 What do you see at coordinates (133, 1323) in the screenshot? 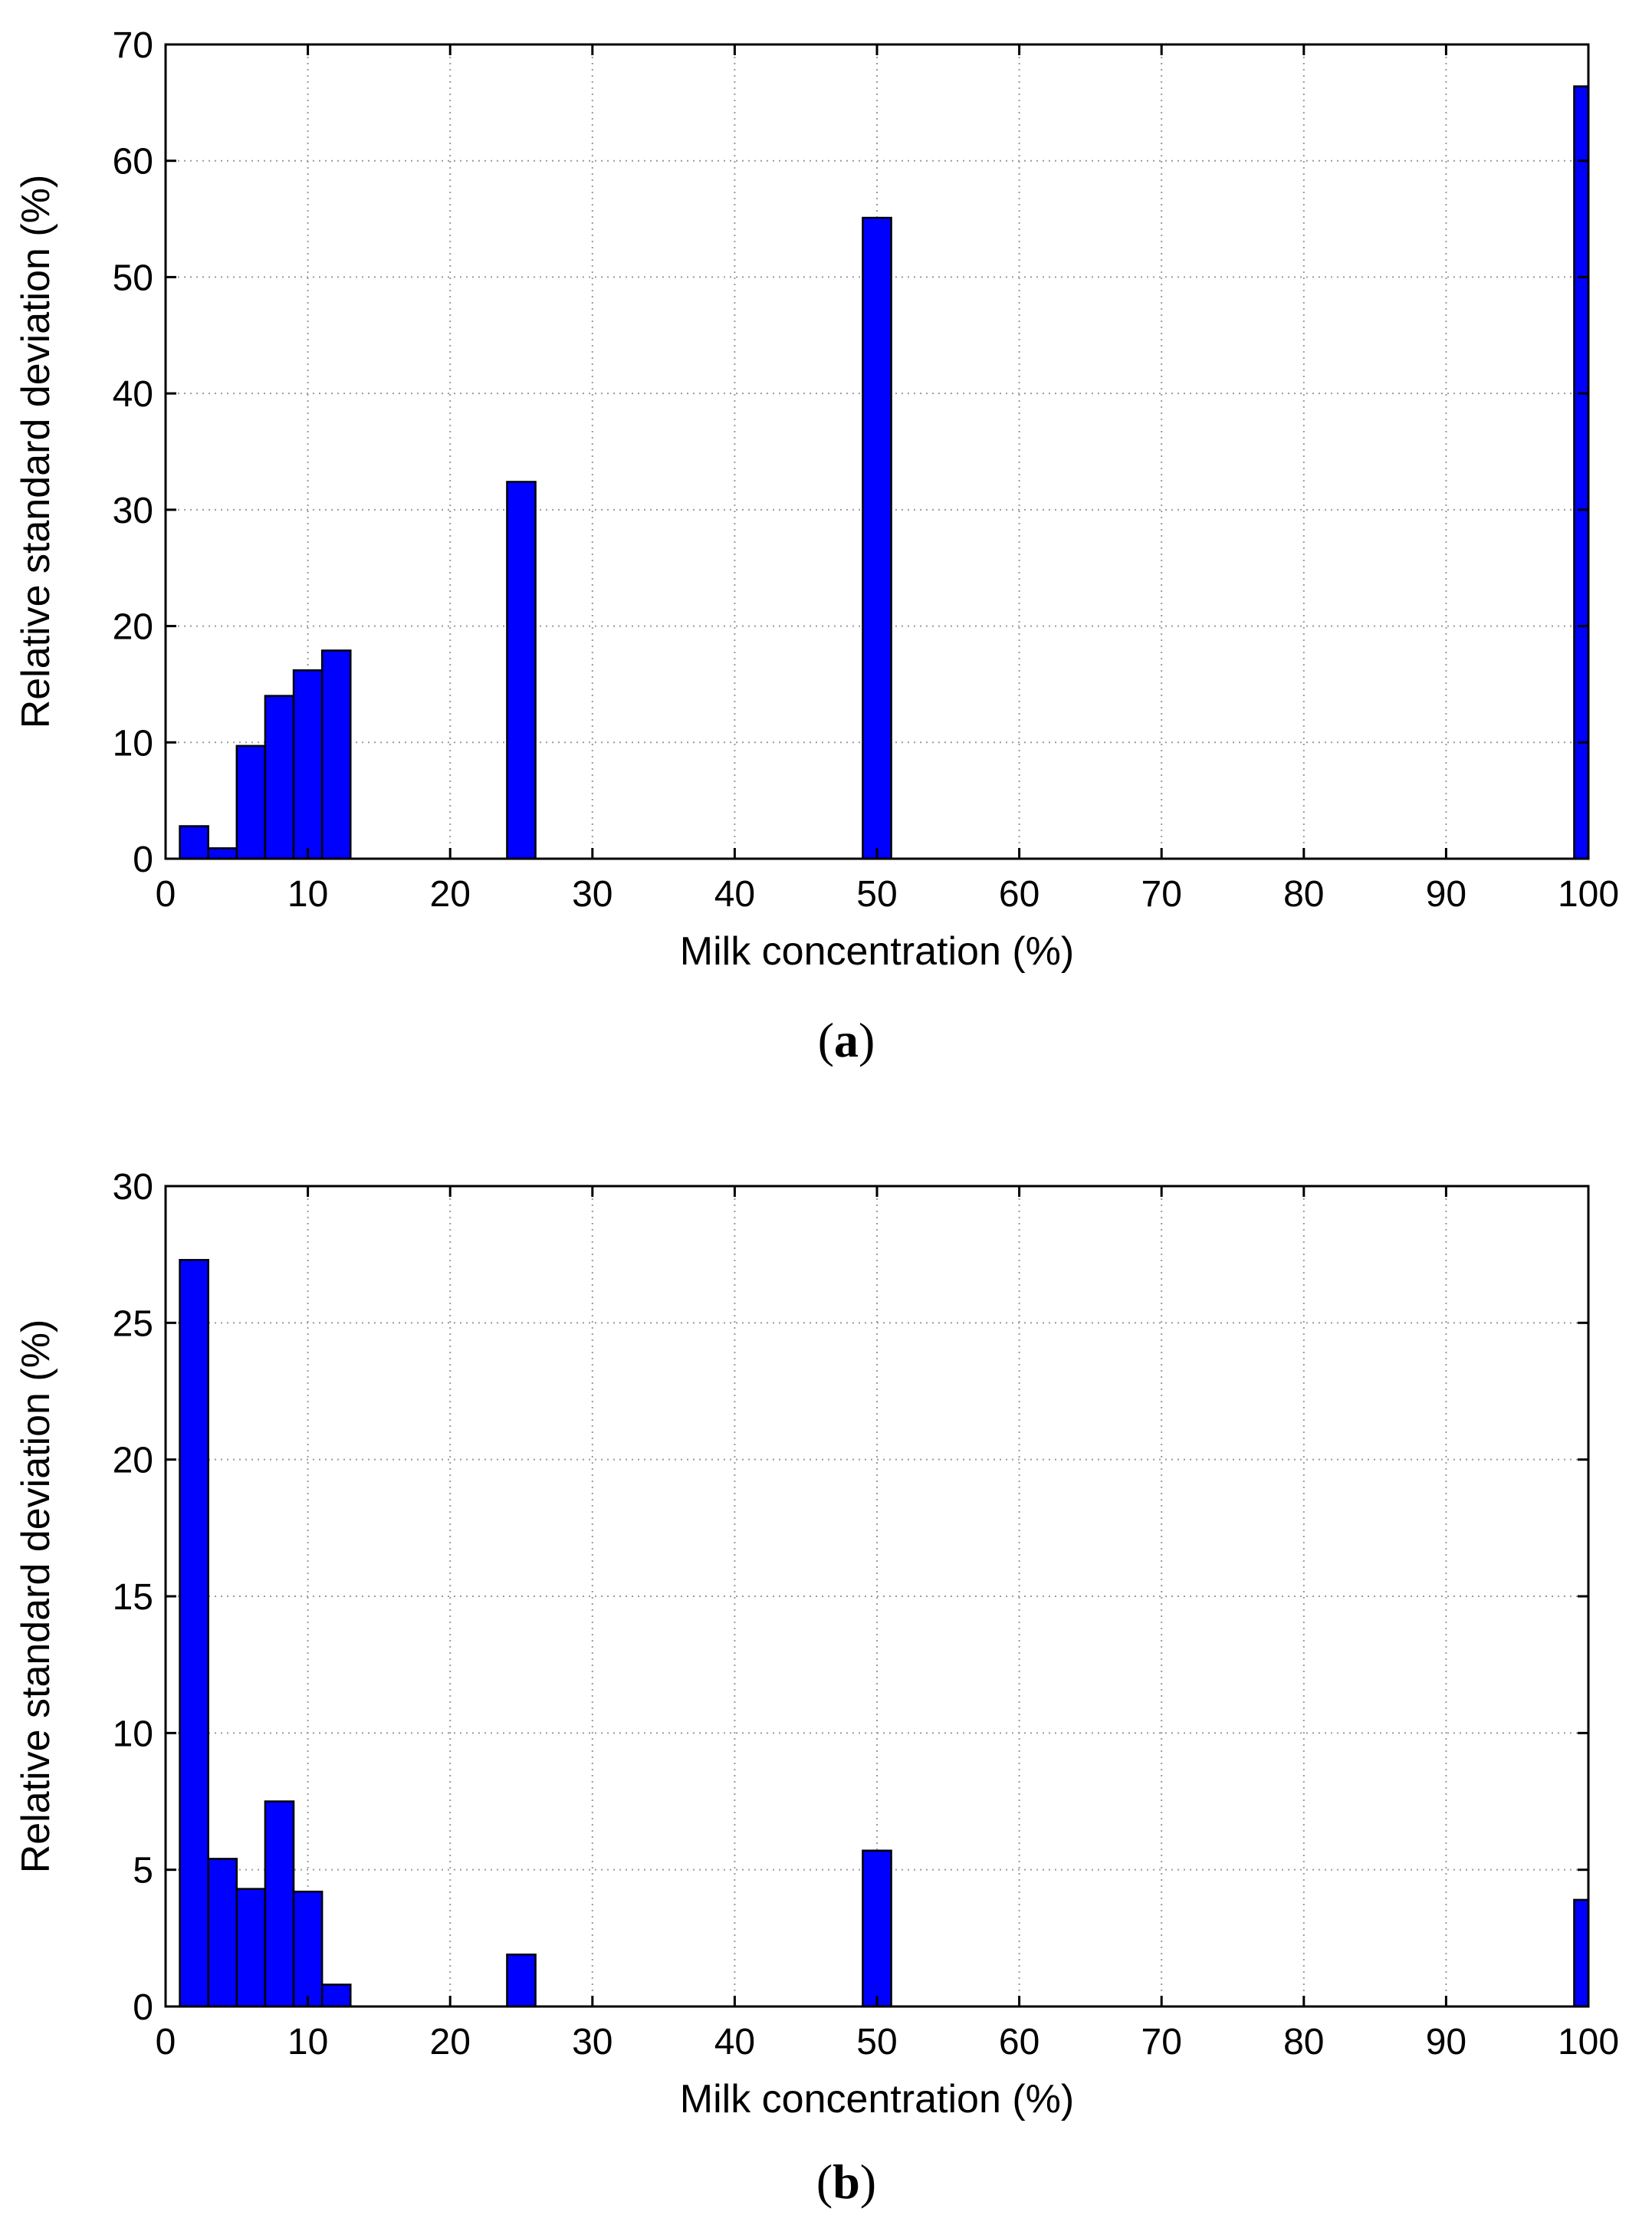
I see `y-tick-label: 25` at bounding box center [133, 1323].